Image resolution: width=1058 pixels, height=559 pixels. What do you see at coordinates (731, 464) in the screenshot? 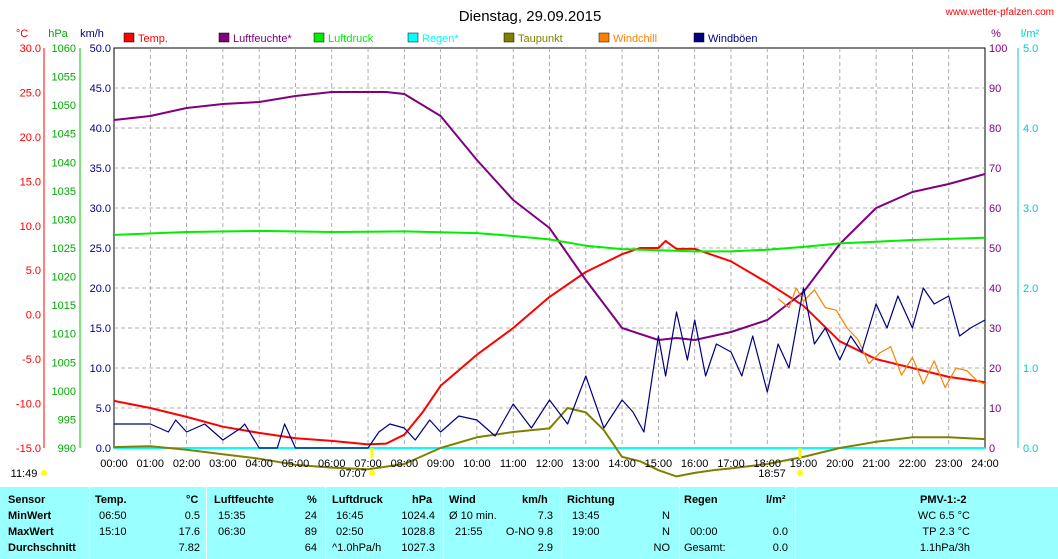
I see `time-tick-label: 17:00` at bounding box center [731, 464].